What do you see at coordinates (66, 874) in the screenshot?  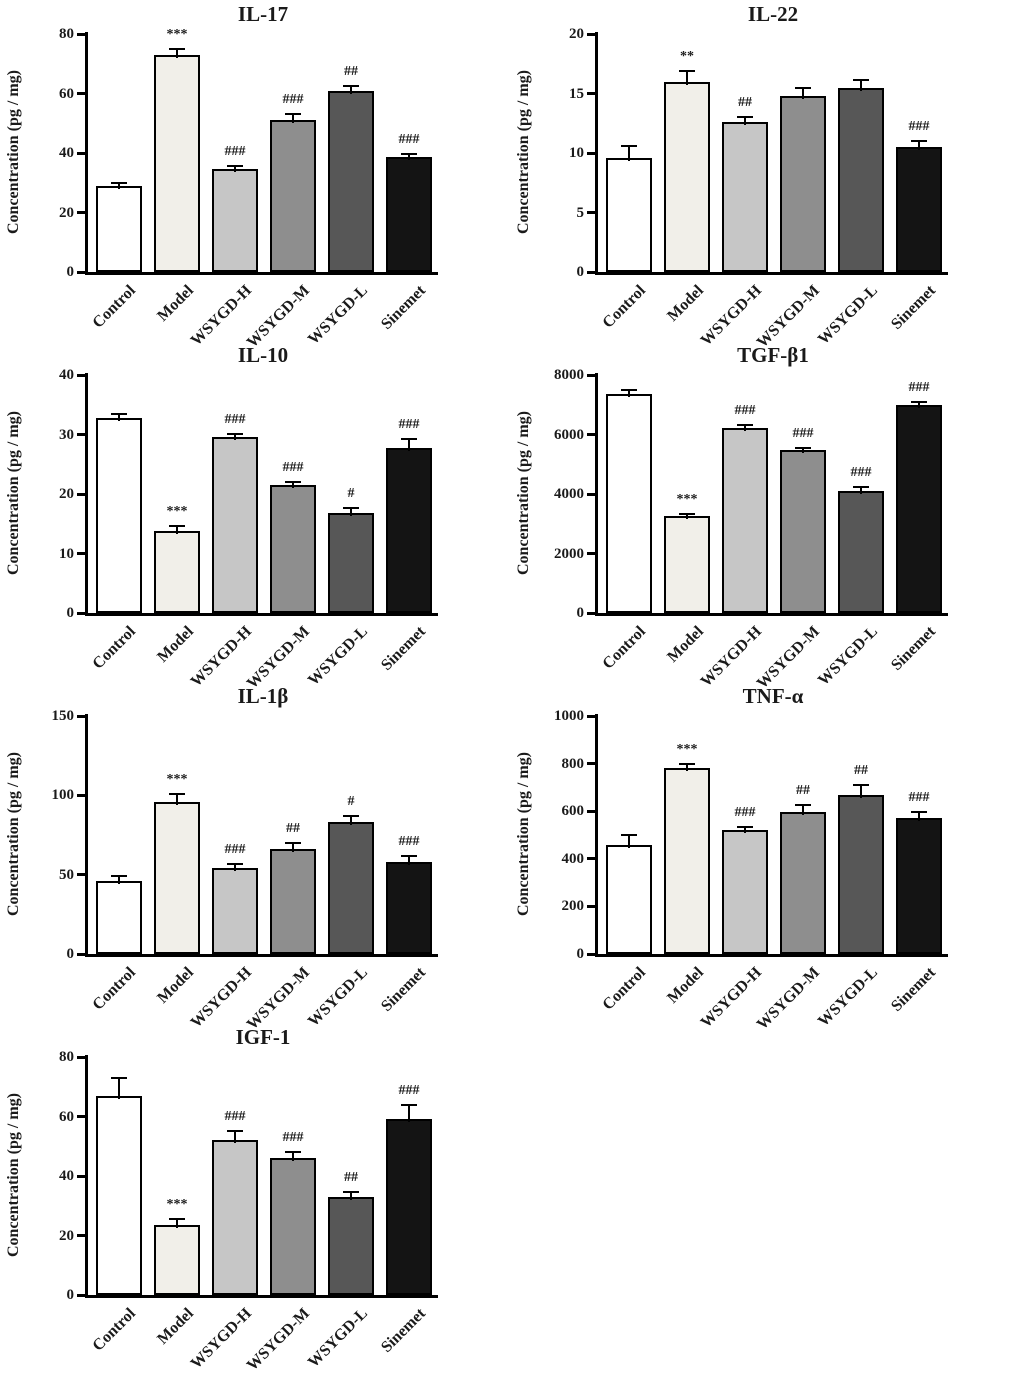 I see `y-tick-label: 50` at bounding box center [66, 874].